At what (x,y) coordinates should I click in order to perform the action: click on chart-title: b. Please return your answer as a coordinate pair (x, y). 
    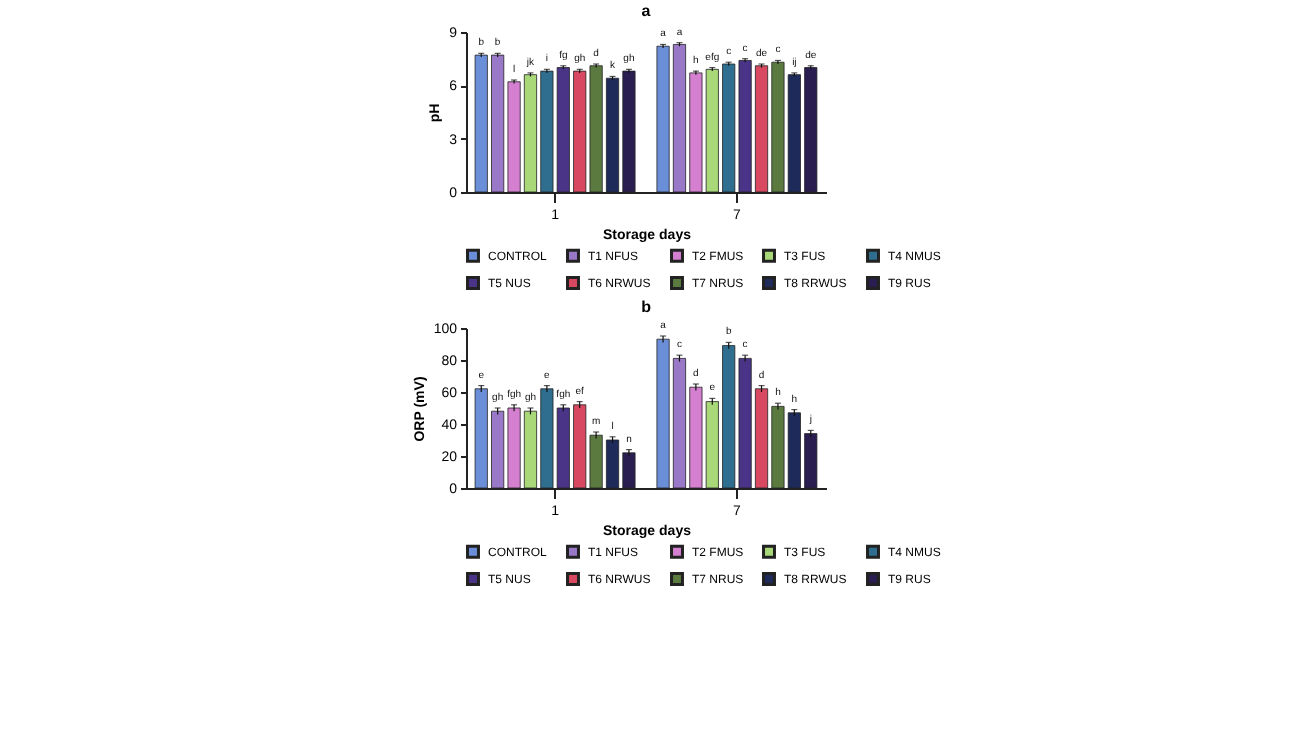
    Looking at the image, I should click on (646, 307).